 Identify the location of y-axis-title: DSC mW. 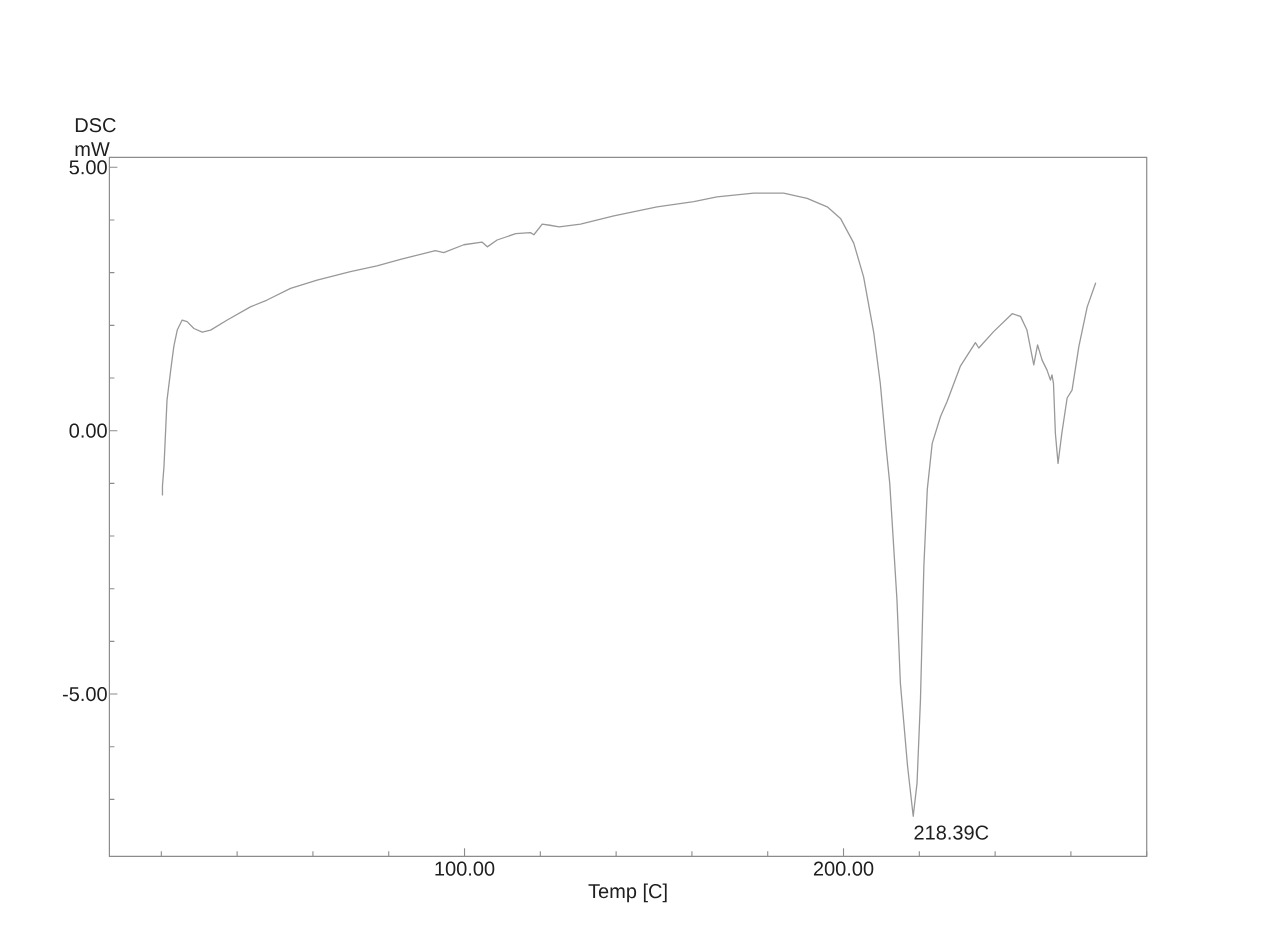
(95, 137).